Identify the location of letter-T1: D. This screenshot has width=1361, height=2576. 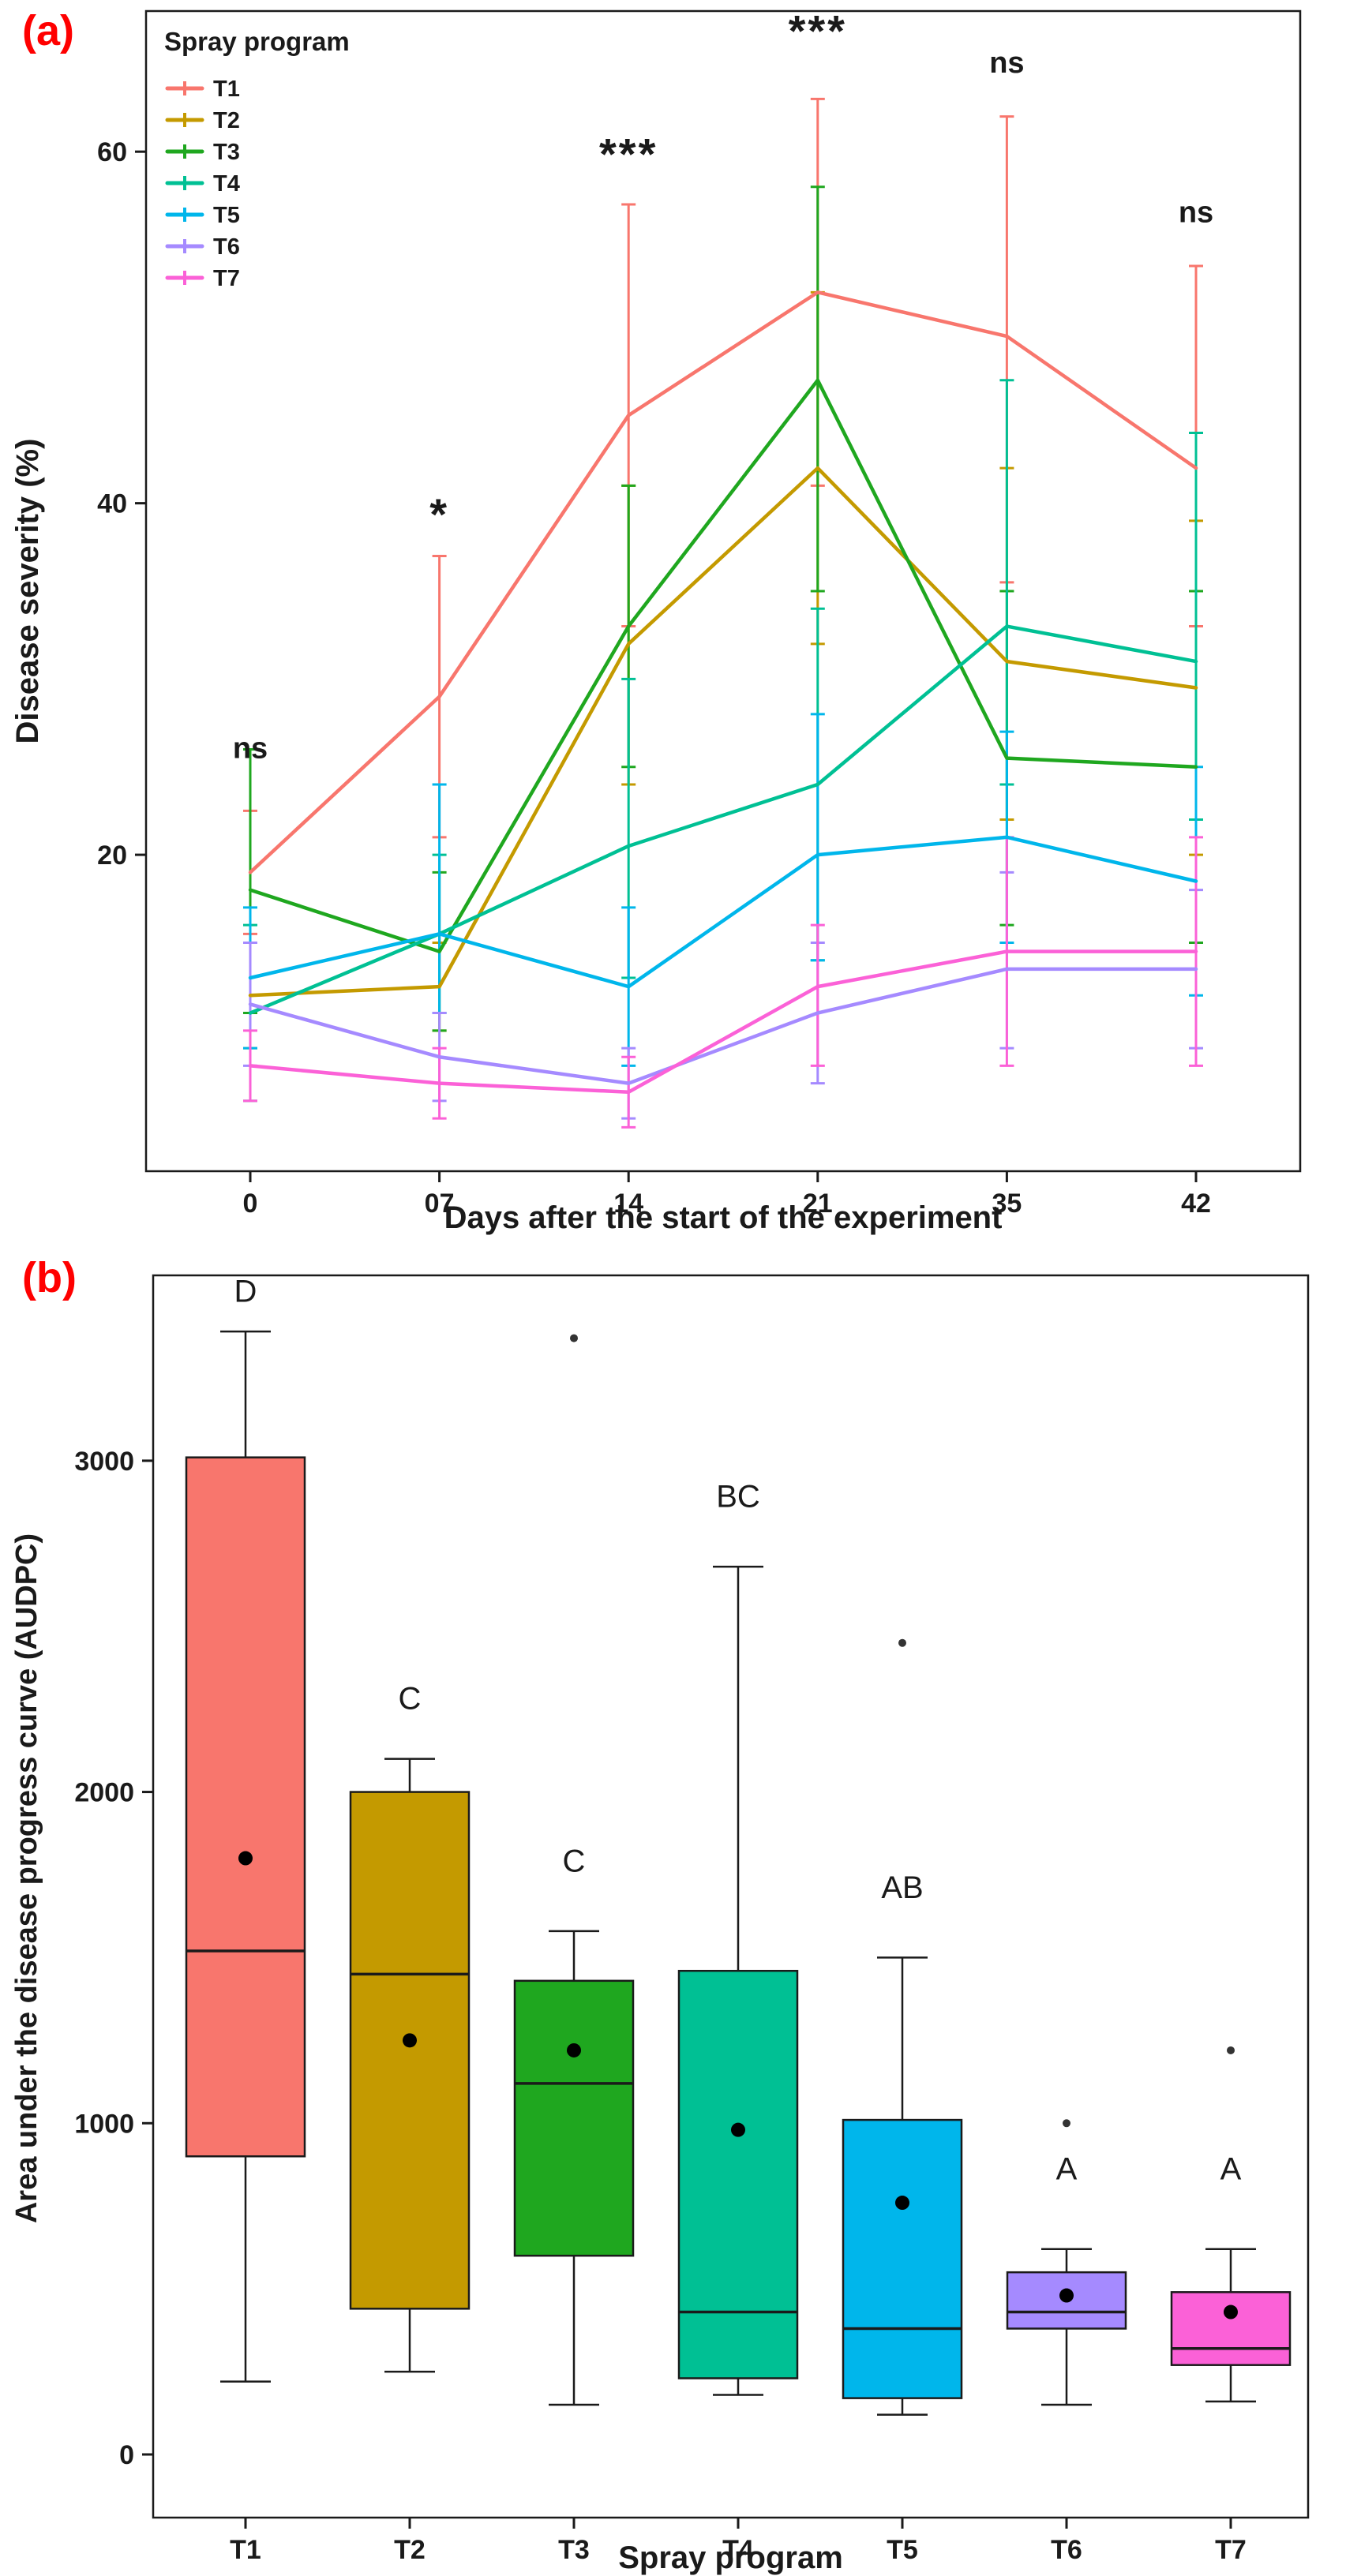
(245, 1291).